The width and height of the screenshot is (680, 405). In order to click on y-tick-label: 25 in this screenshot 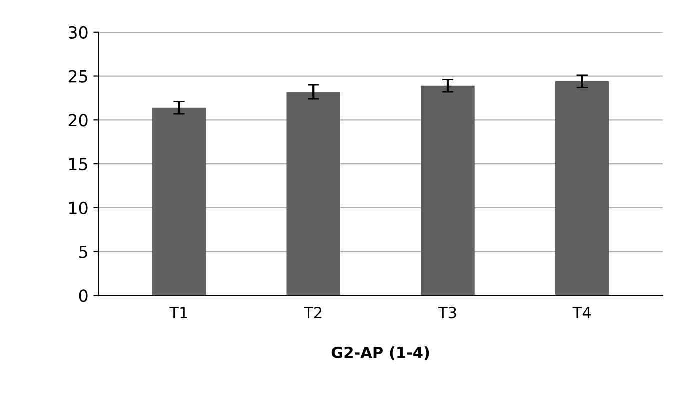, I will do `click(78, 76)`.